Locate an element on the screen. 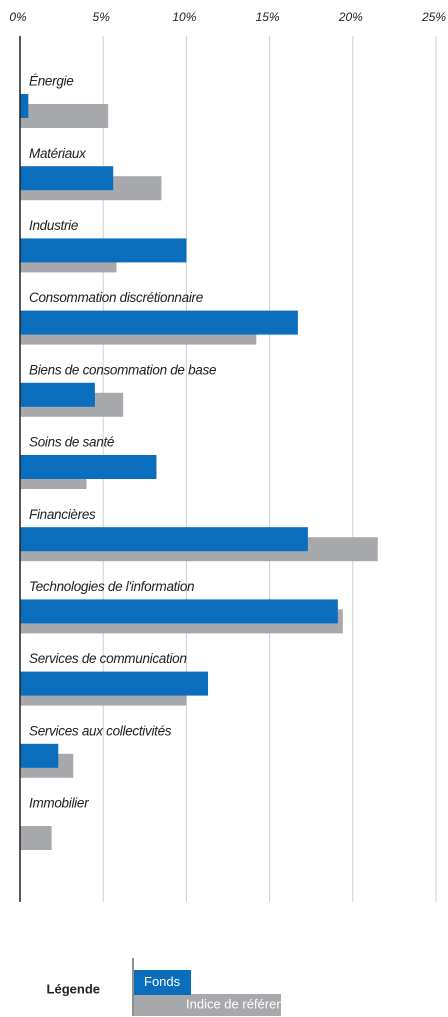 The image size is (448, 1017). category-label: Consommation discrétionnaire is located at coordinates (116, 297).